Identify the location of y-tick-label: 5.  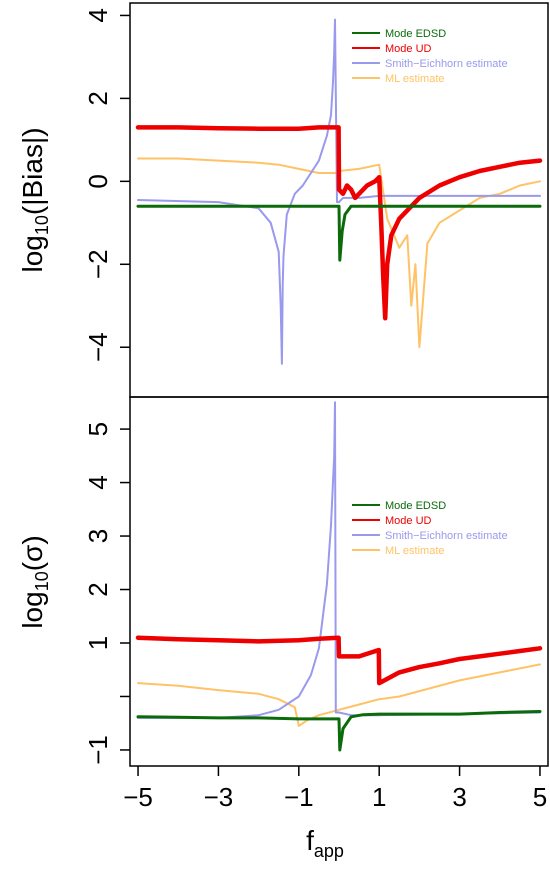
(98, 429).